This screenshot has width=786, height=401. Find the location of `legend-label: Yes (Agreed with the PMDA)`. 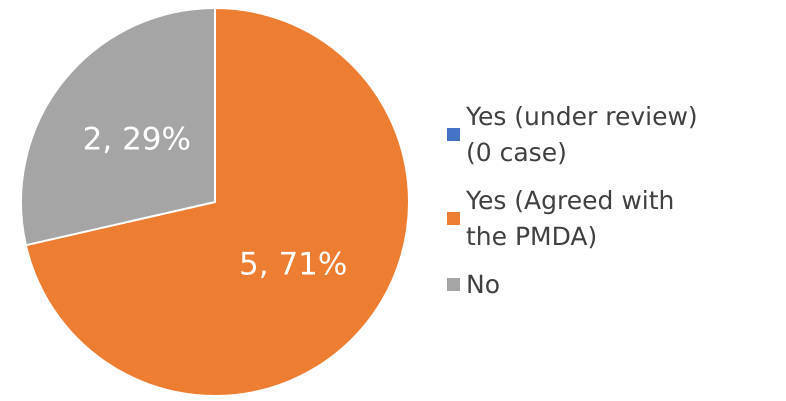

legend-label: Yes (Agreed with the PMDA) is located at coordinates (573, 218).